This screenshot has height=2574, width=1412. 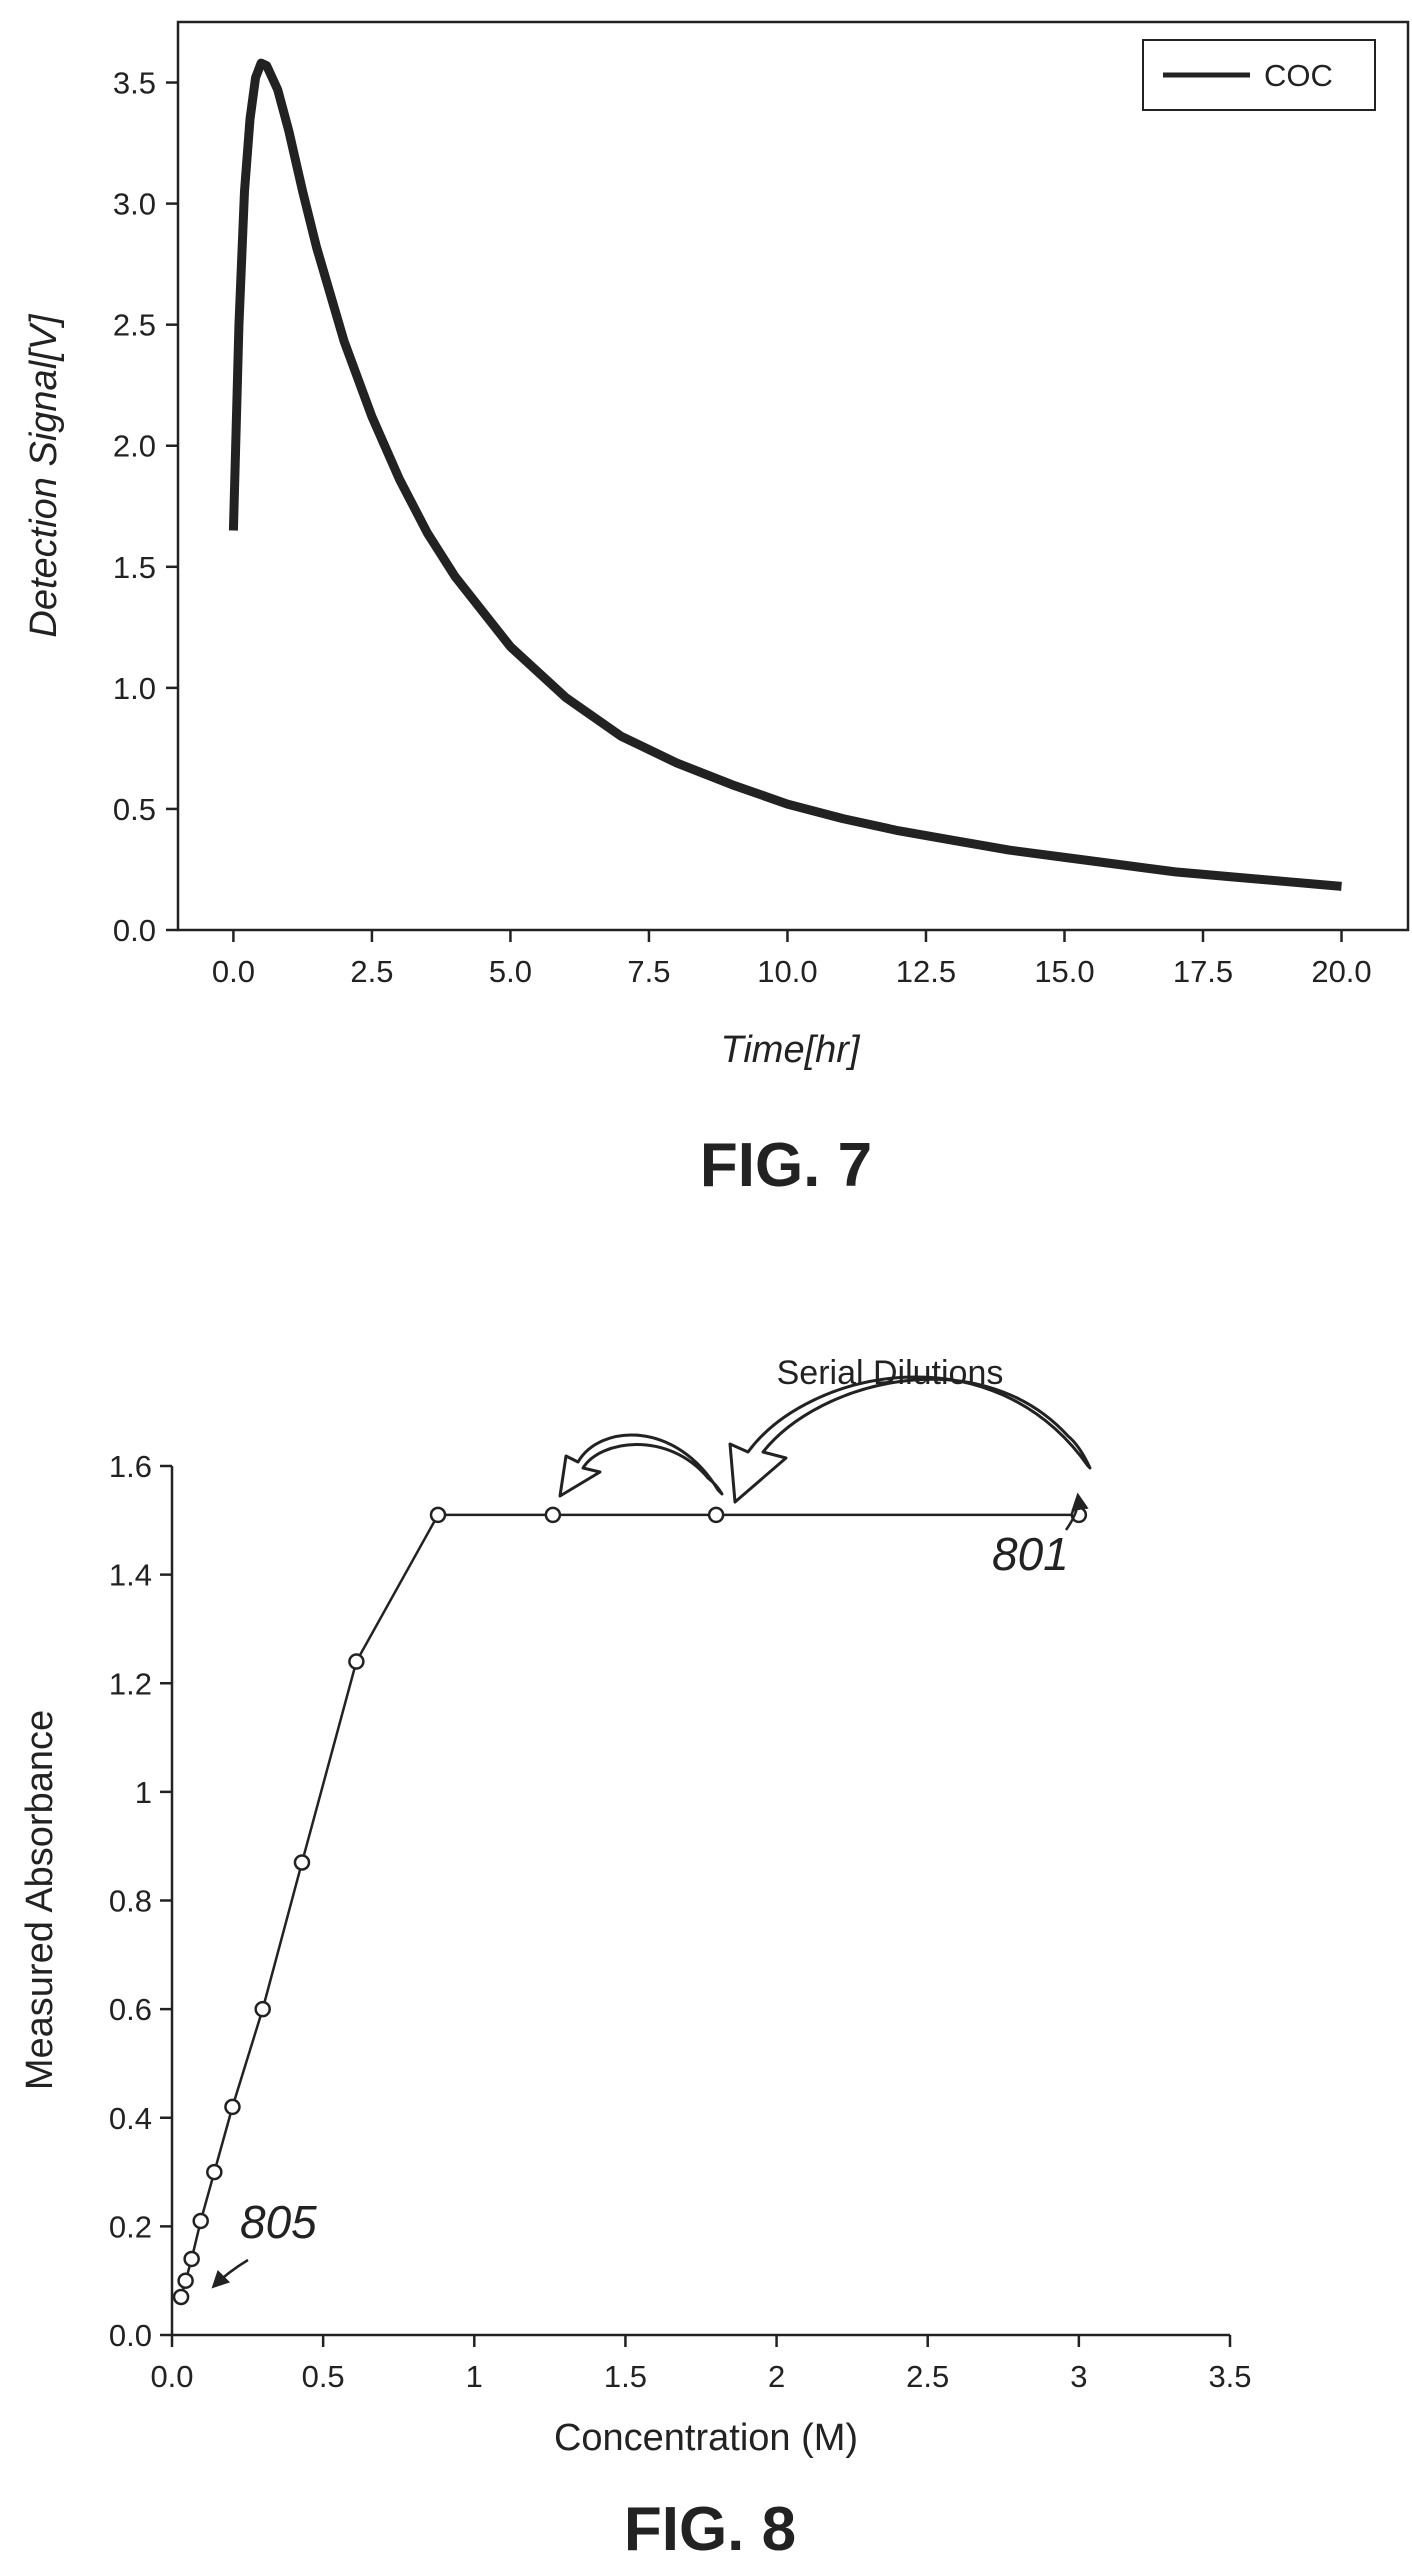 I want to click on fig8-x-tick-label: 0.5, so click(x=323, y=2376).